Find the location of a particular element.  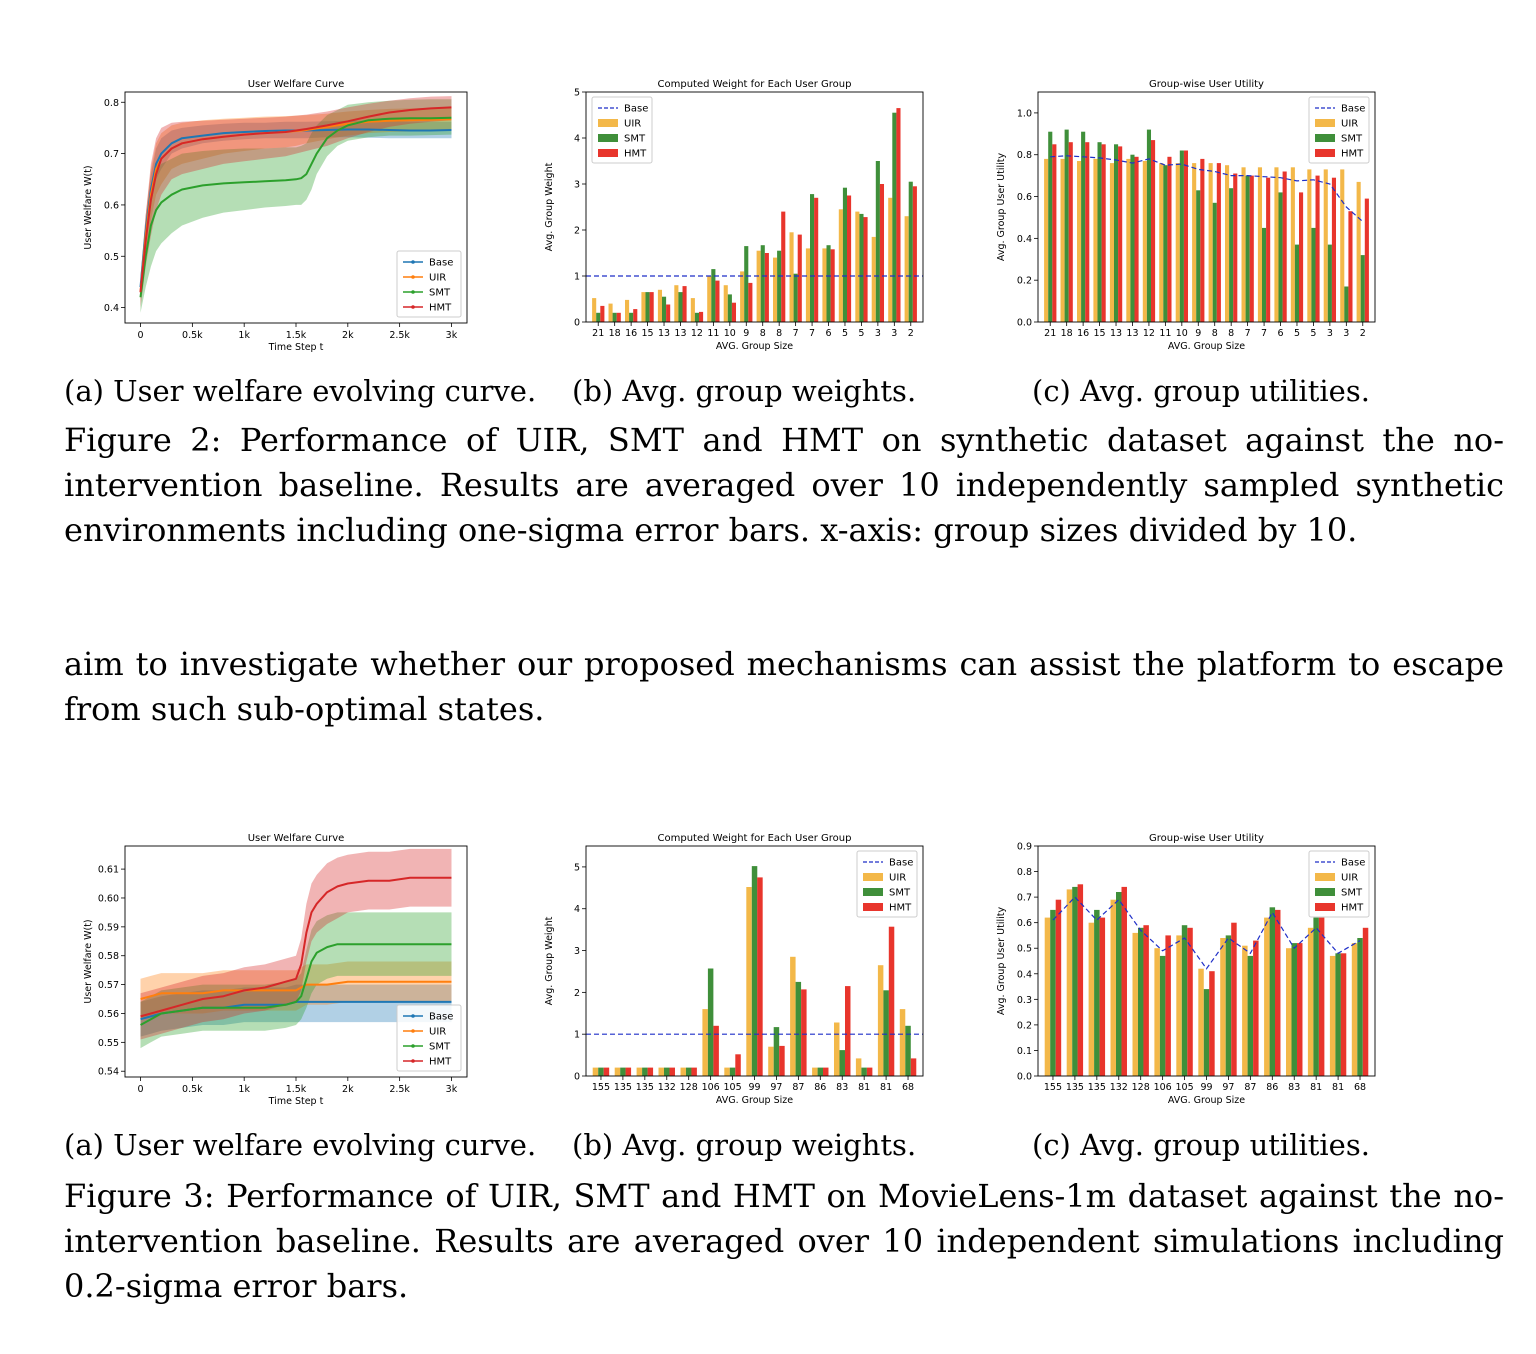

x-tick-label: 9 is located at coordinates (746, 333).